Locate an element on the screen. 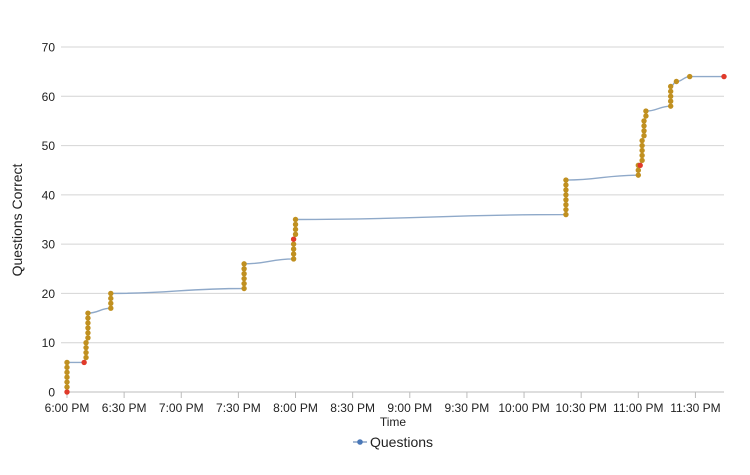 This screenshot has height=475, width=750. x-tick-label: 6:30 PM is located at coordinates (124, 408).